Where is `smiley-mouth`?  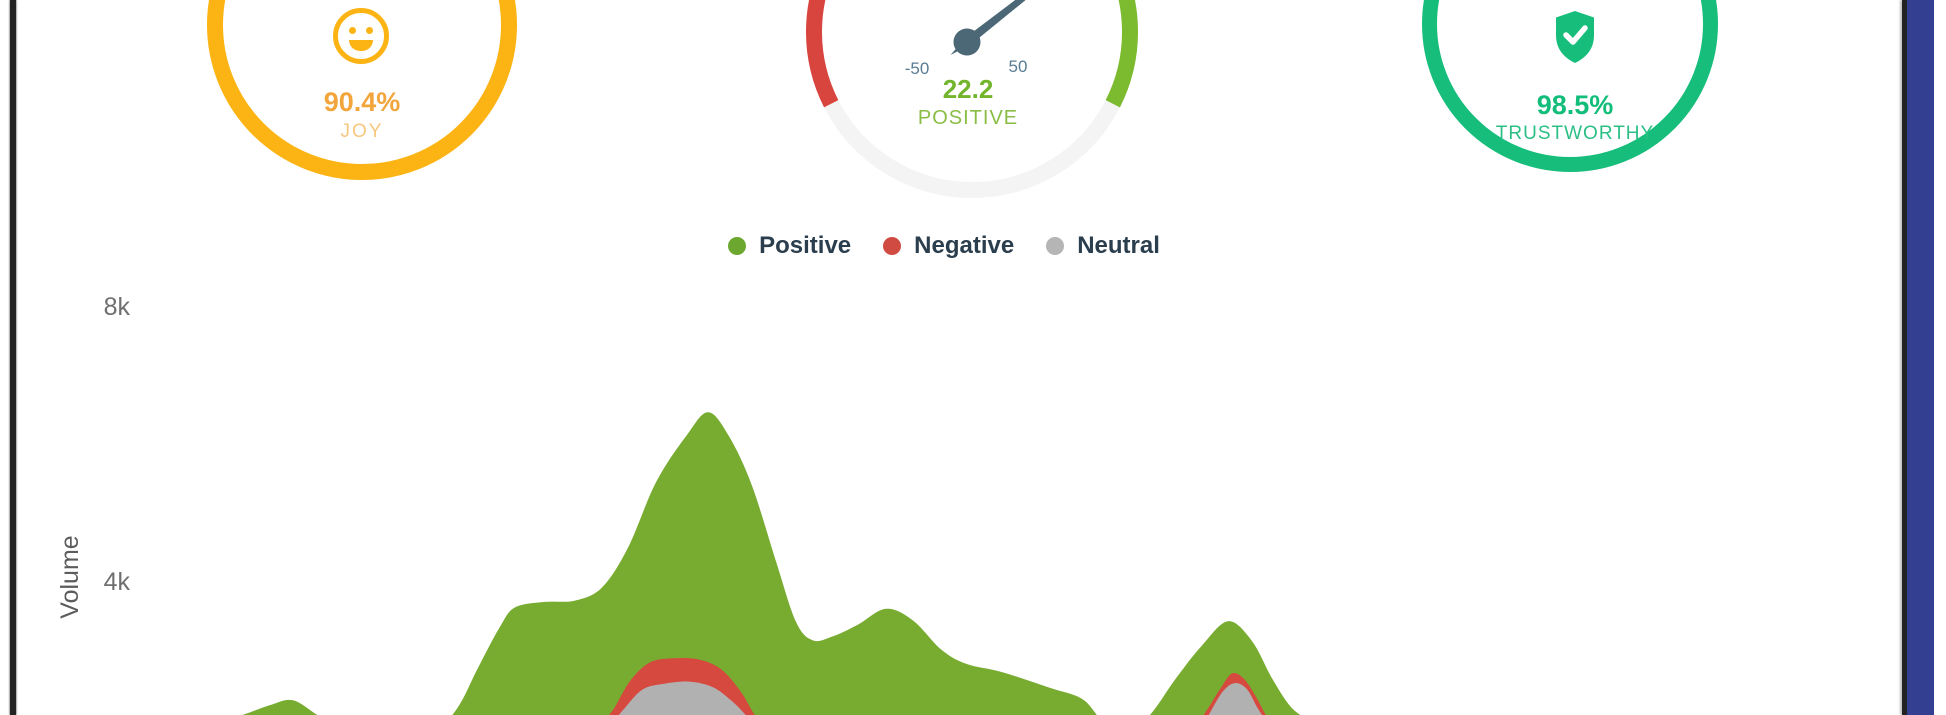 smiley-mouth is located at coordinates (361, 45).